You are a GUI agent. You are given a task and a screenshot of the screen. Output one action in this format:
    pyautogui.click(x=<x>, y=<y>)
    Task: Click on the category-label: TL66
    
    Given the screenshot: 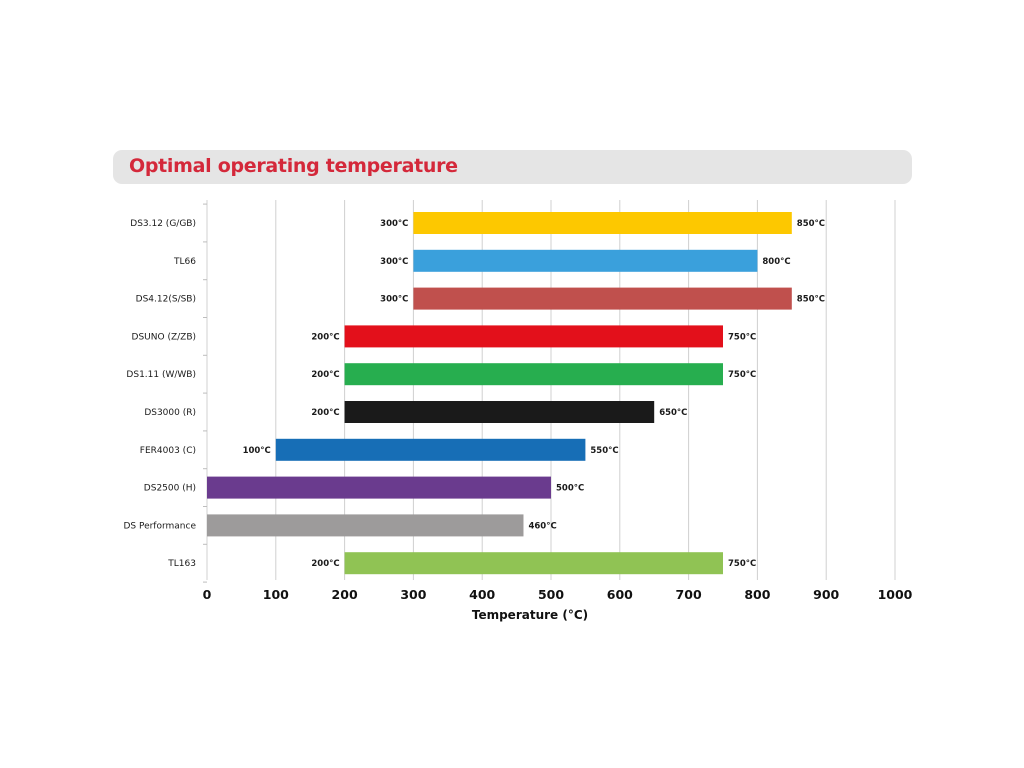 What is the action you would take?
    pyautogui.click(x=184, y=262)
    